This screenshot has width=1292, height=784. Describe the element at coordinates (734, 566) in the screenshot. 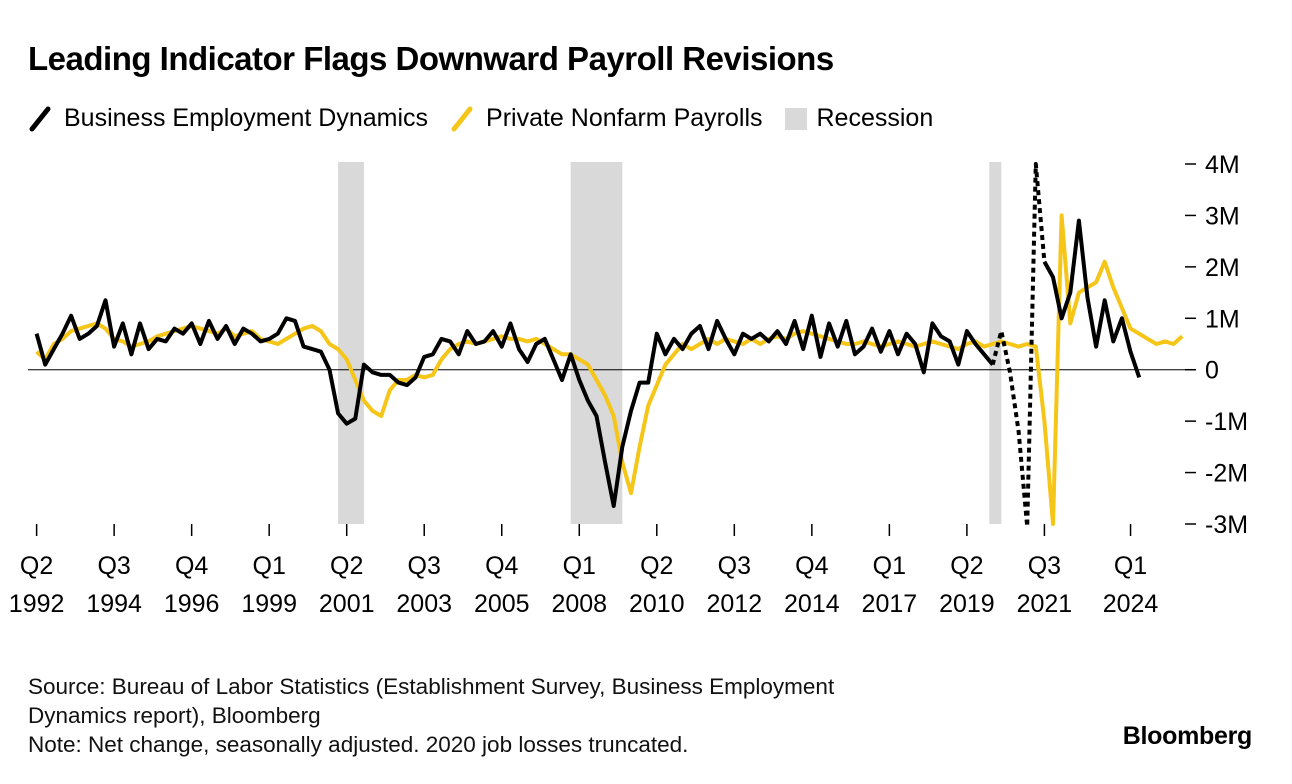

I see `x-tick-quarter-9: Q3` at that location.